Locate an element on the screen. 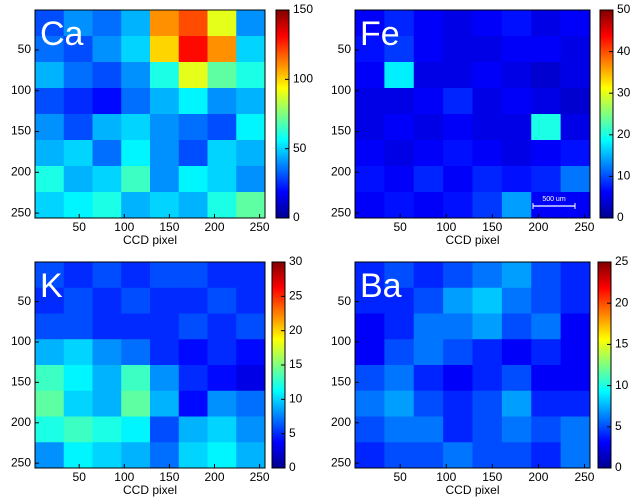 The image size is (637, 502). colorbar-tick-label: 15 is located at coordinates (296, 364).